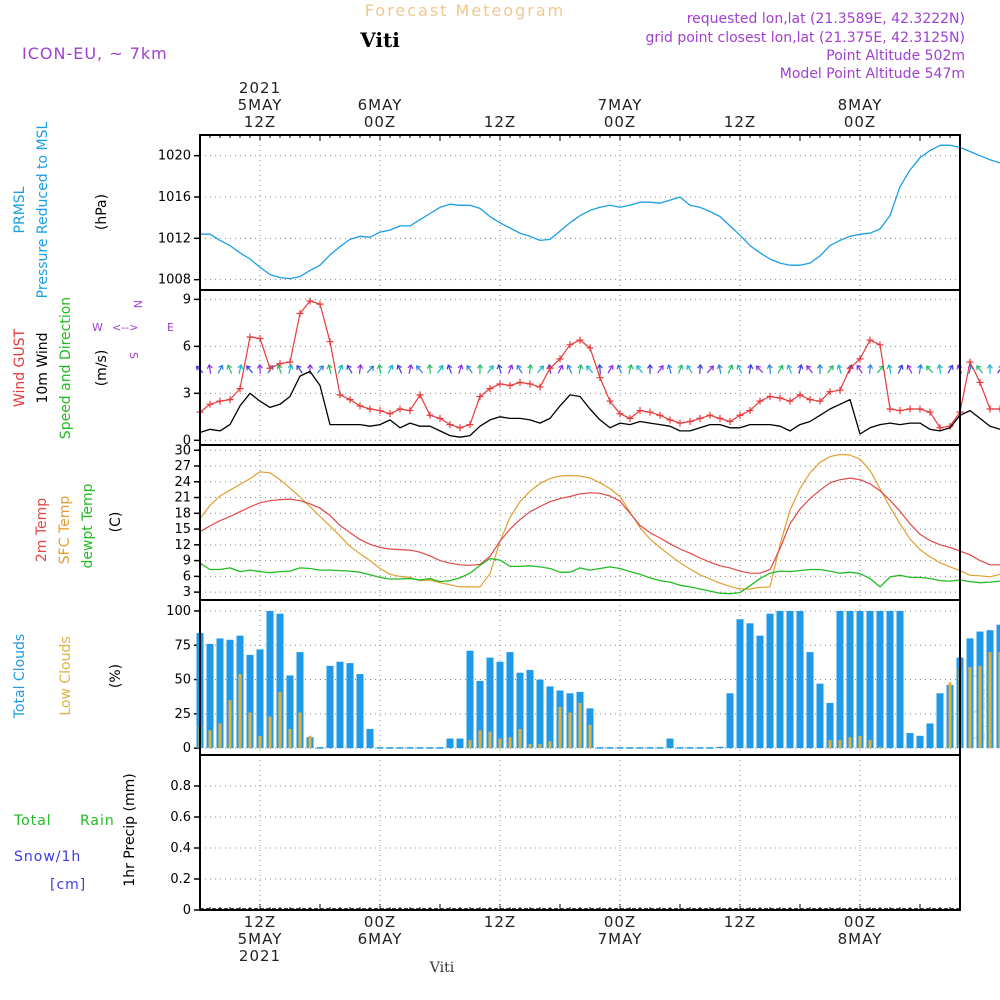 This screenshot has width=1000, height=1000. I want to click on y-tick-label: 1016, so click(174, 197).